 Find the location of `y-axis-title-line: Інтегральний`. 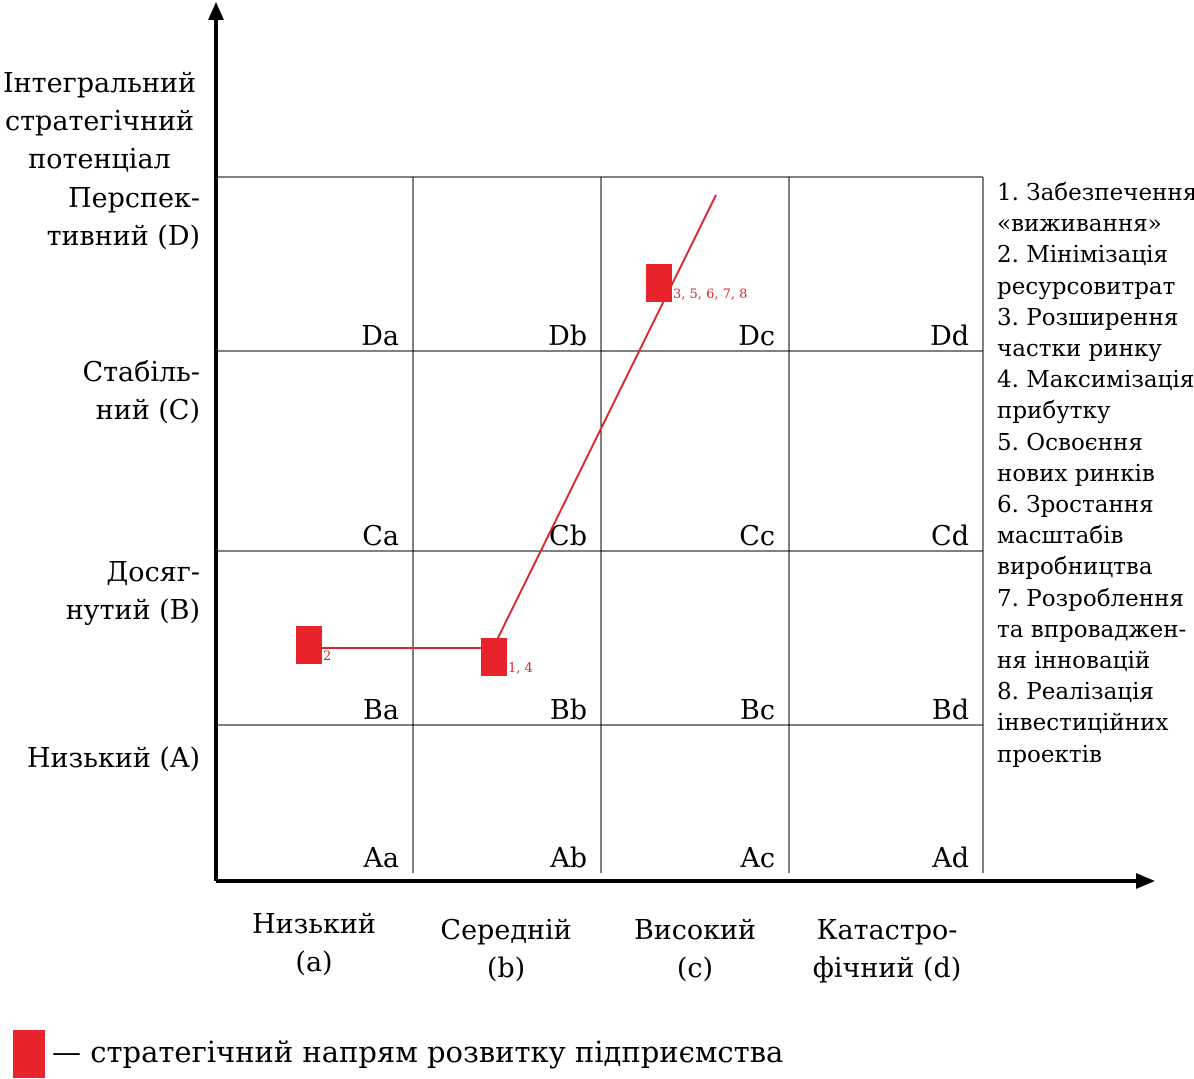

y-axis-title-line: Інтегральний is located at coordinates (99, 83).